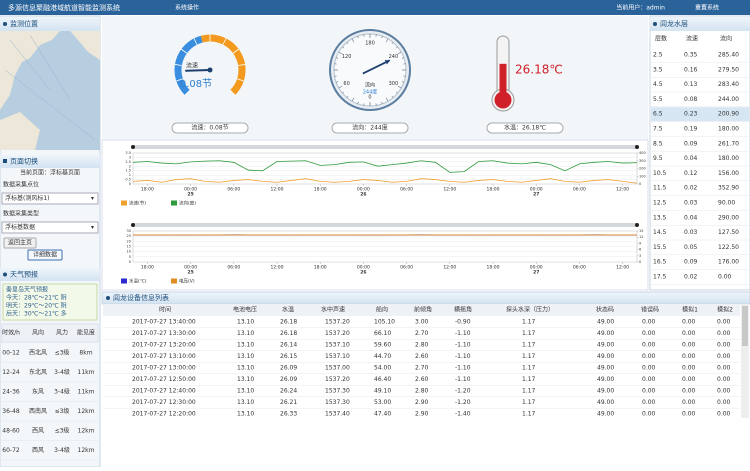 Image resolution: width=750 pixels, height=471 pixels. Describe the element at coordinates (164, 368) in the screenshot. I see `device-cell: 2017-07-27 13:00:00` at that location.